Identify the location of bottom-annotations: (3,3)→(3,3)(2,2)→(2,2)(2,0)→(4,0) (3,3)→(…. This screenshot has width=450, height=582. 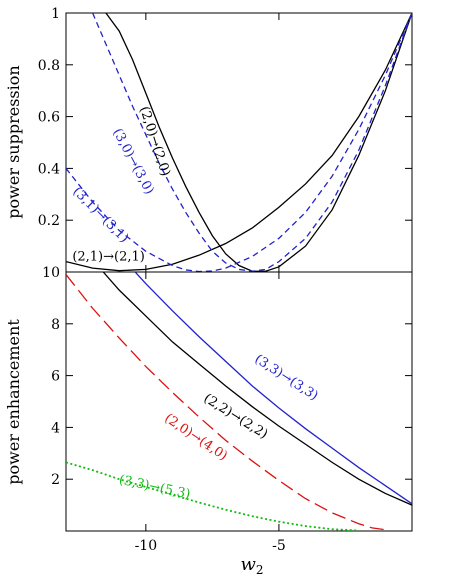
(219, 427).